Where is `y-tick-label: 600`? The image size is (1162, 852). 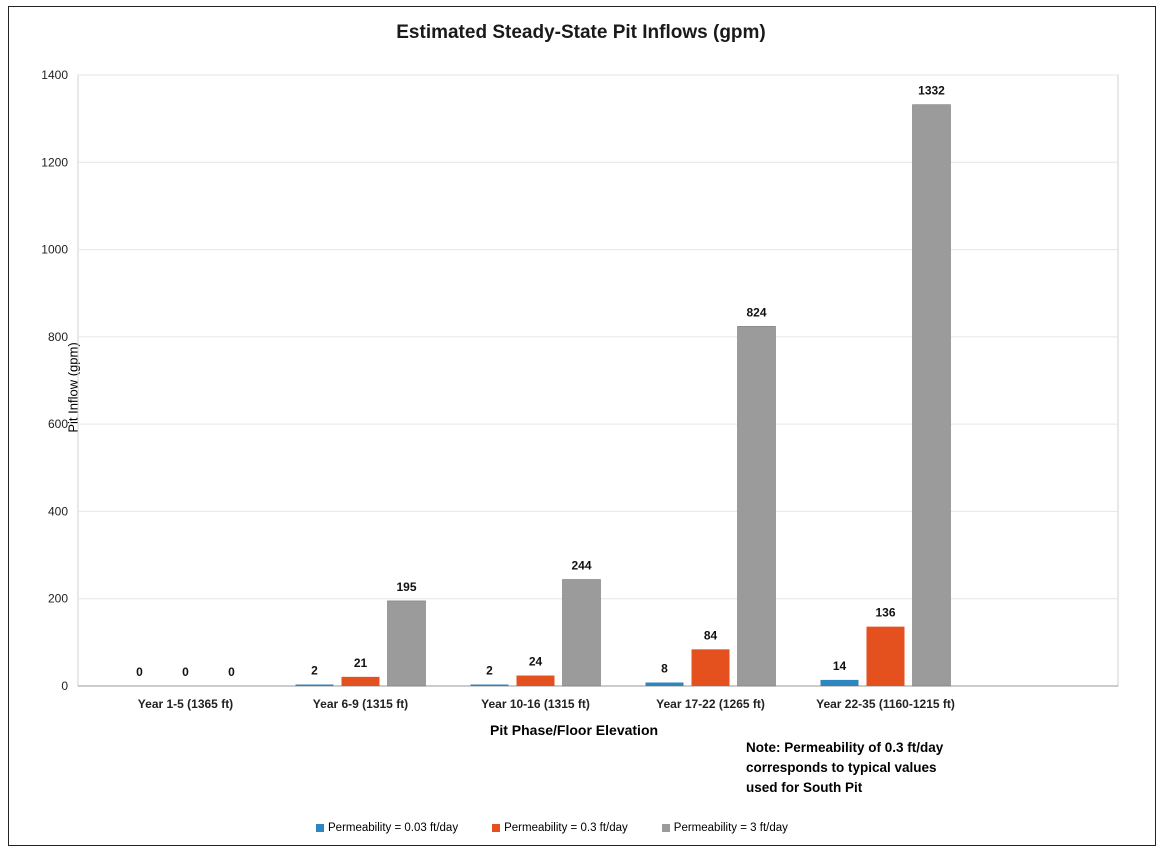
y-tick-label: 600 is located at coordinates (58, 424).